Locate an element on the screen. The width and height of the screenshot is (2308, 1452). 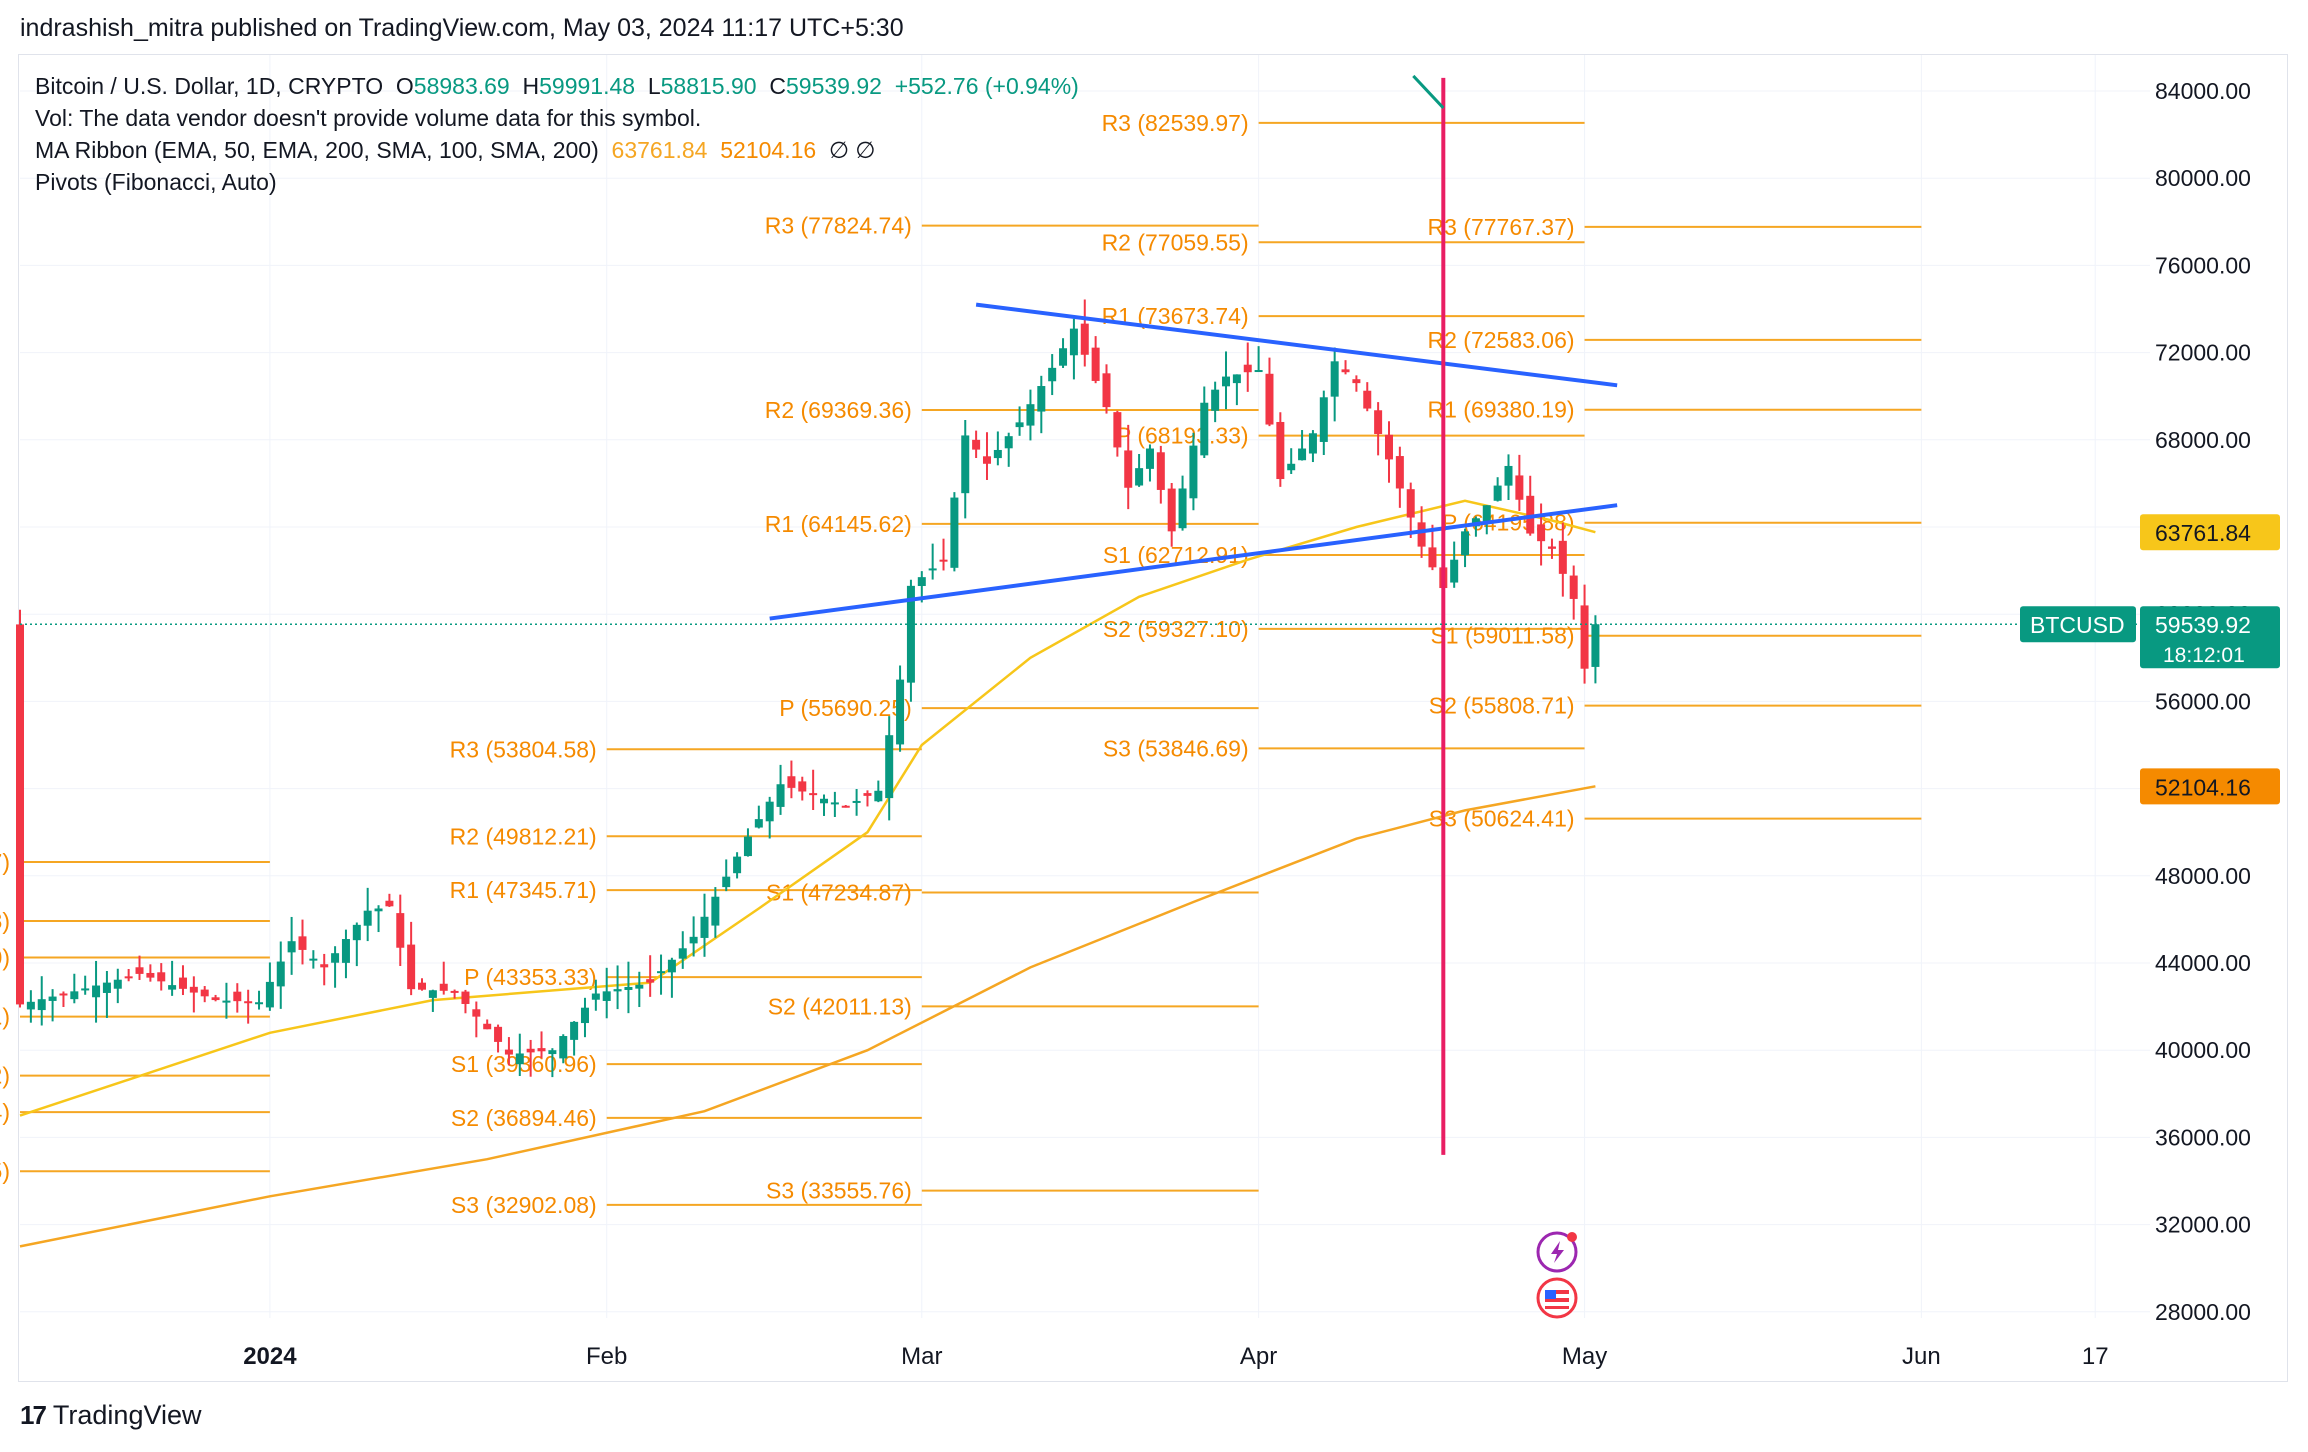
last-price-tag: 59539.92 is located at coordinates (2203, 625).